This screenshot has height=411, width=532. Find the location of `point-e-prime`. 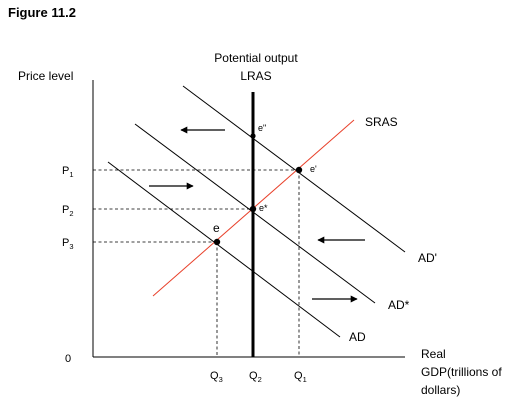

point-e-prime is located at coordinates (299, 170).